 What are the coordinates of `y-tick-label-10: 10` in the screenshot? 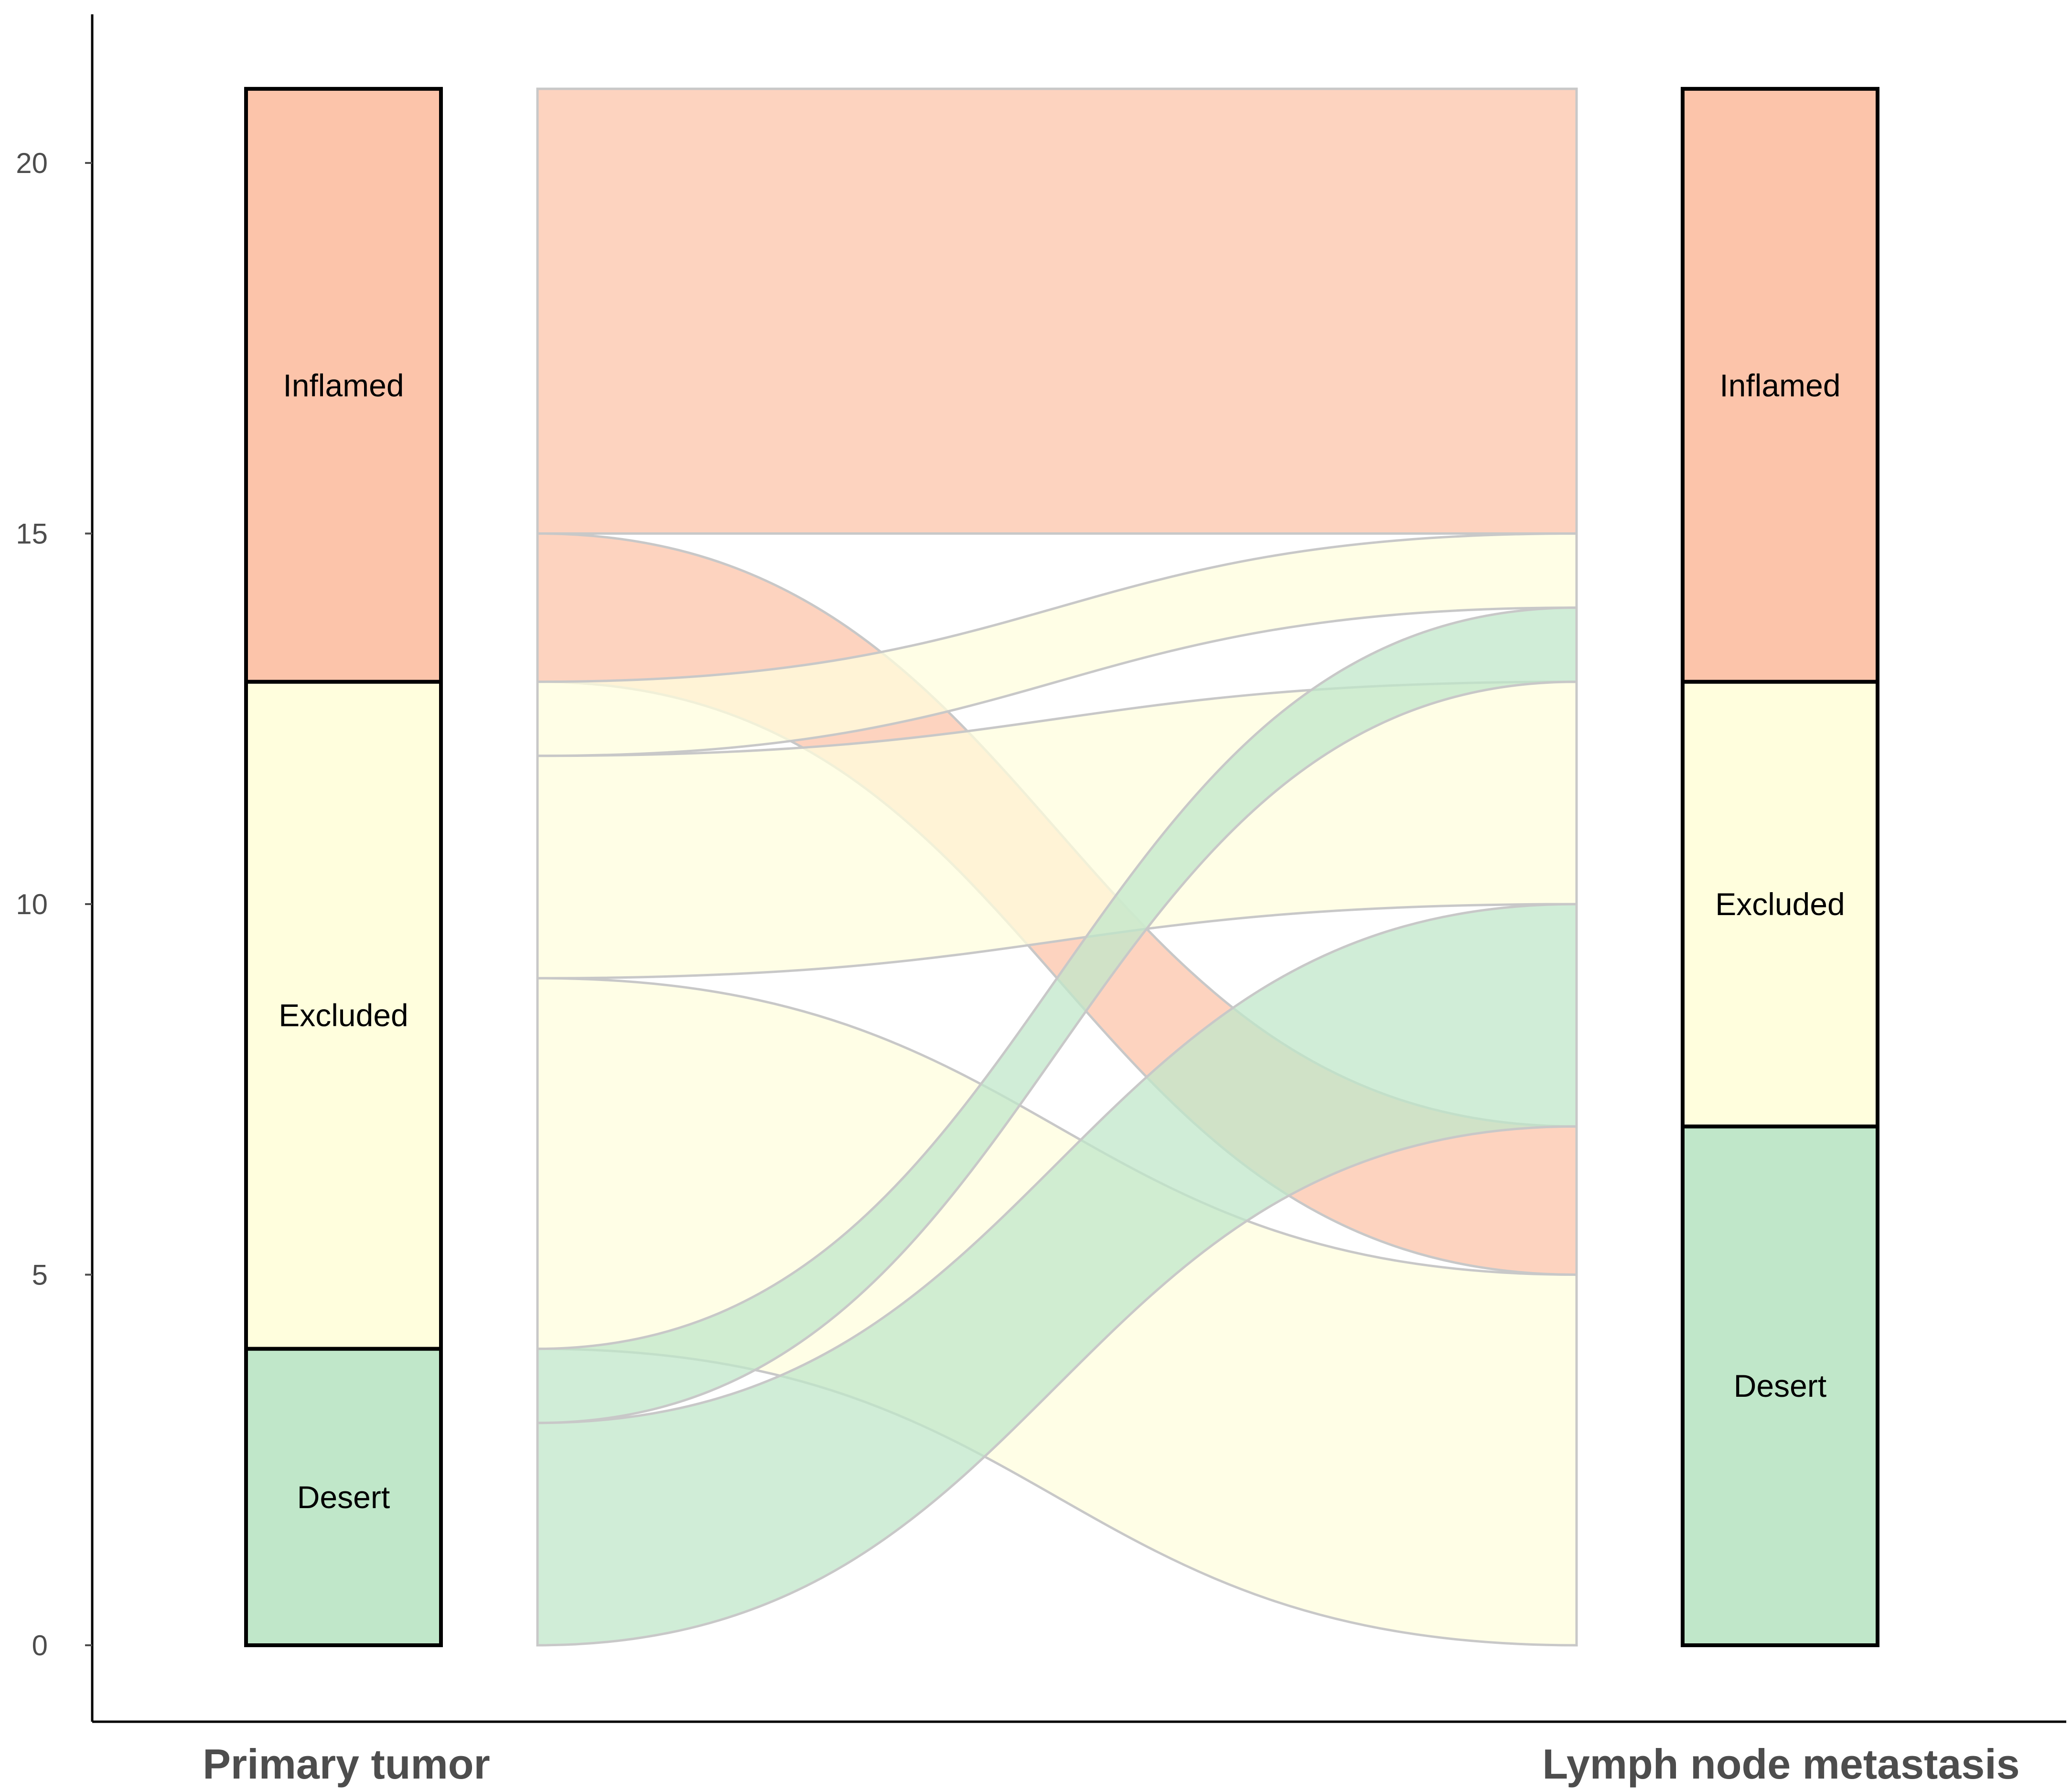 It's located at (32, 904).